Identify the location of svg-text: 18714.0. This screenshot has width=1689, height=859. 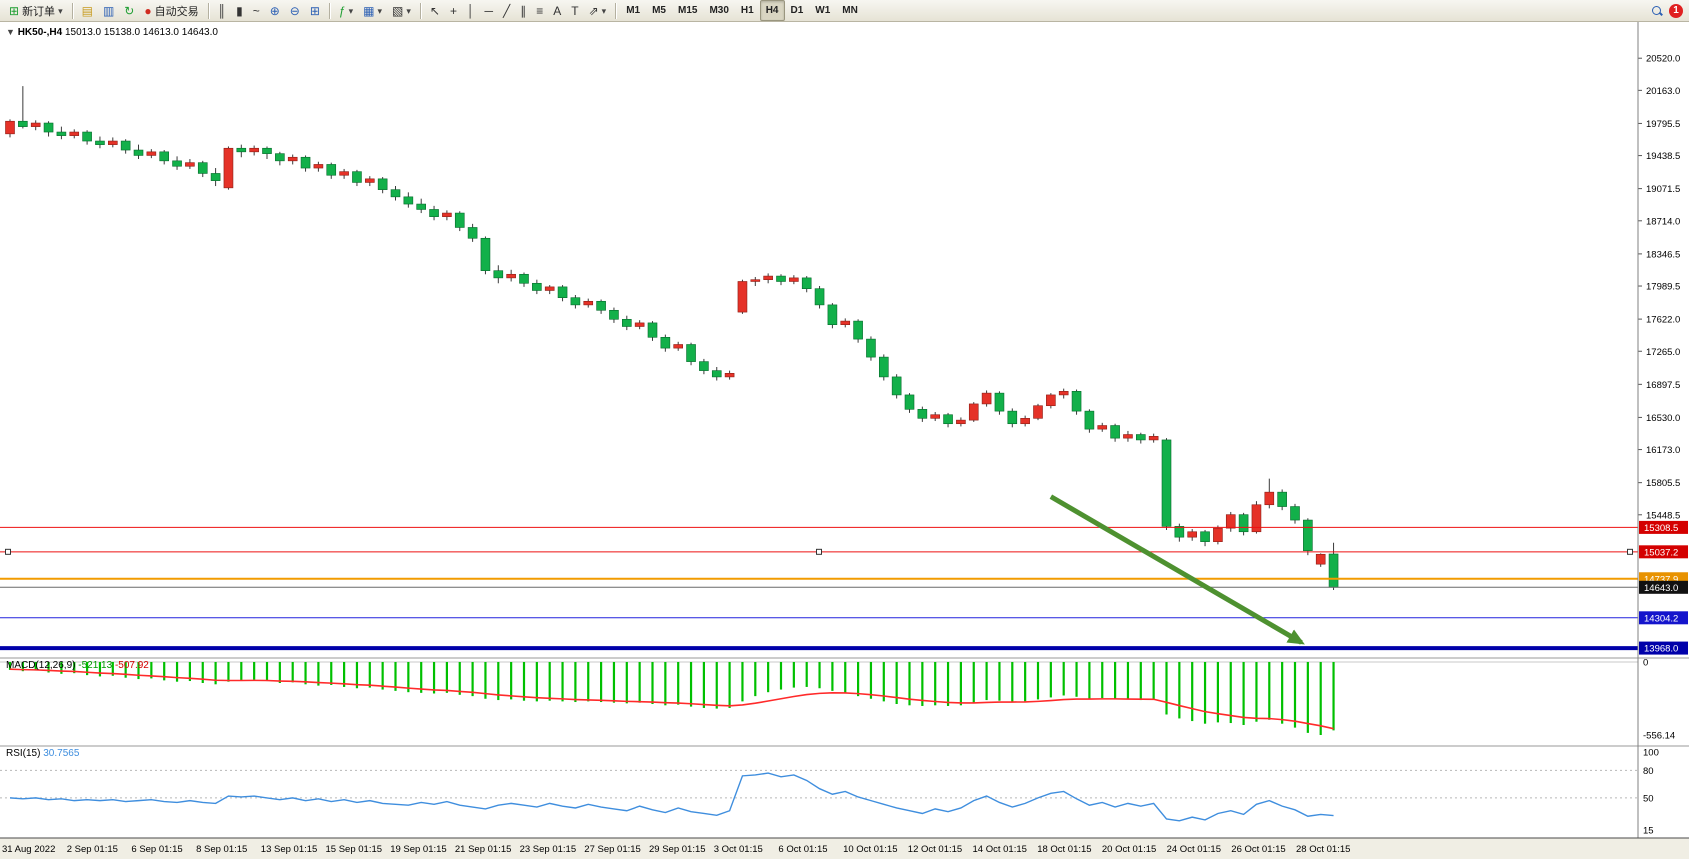
(1663, 221).